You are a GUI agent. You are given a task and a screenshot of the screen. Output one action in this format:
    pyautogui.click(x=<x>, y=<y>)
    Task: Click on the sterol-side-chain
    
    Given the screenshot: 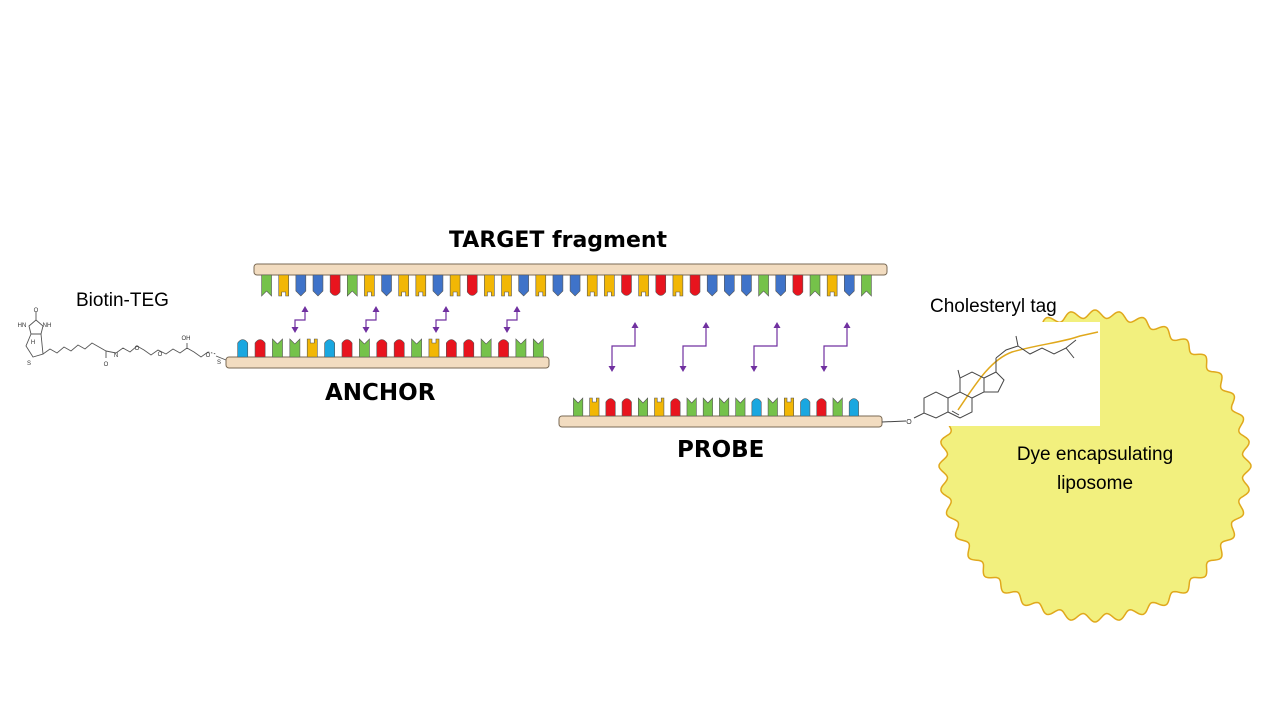 What is the action you would take?
    pyautogui.click(x=1036, y=349)
    